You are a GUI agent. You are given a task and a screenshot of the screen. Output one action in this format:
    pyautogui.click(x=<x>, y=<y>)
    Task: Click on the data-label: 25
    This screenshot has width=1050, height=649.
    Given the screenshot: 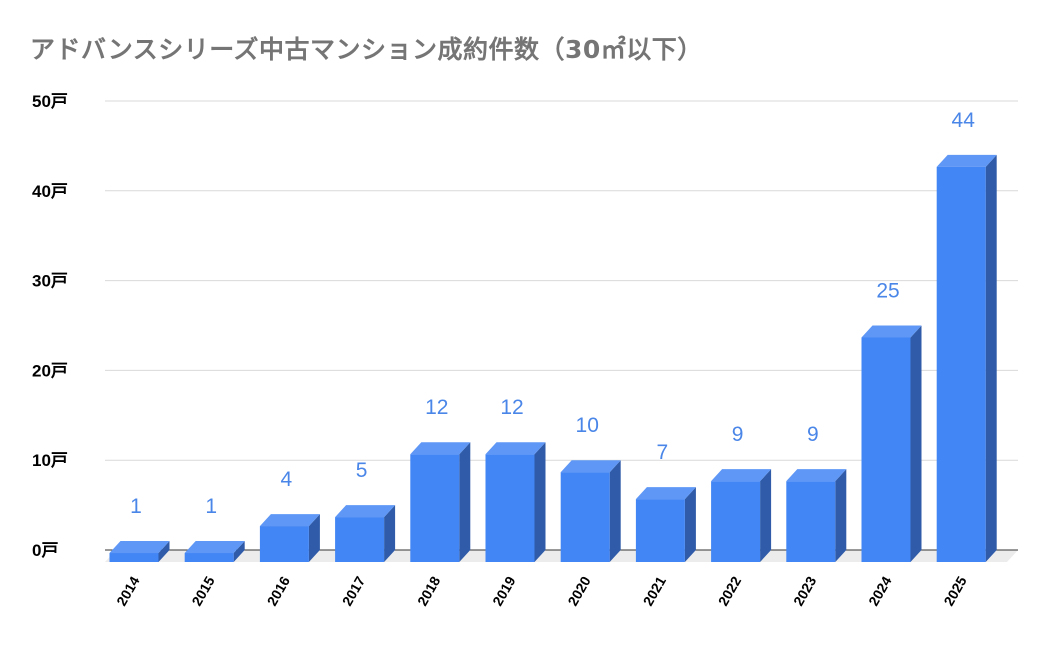 What is the action you would take?
    pyautogui.click(x=887, y=291)
    